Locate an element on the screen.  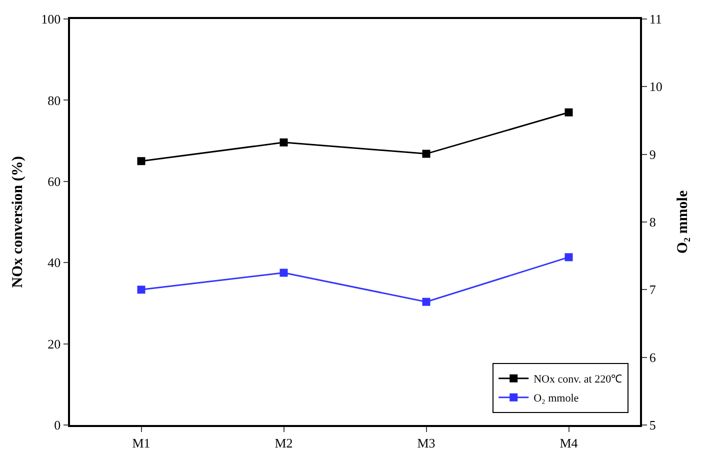
y-tick-label: 0 is located at coordinates (57, 425).